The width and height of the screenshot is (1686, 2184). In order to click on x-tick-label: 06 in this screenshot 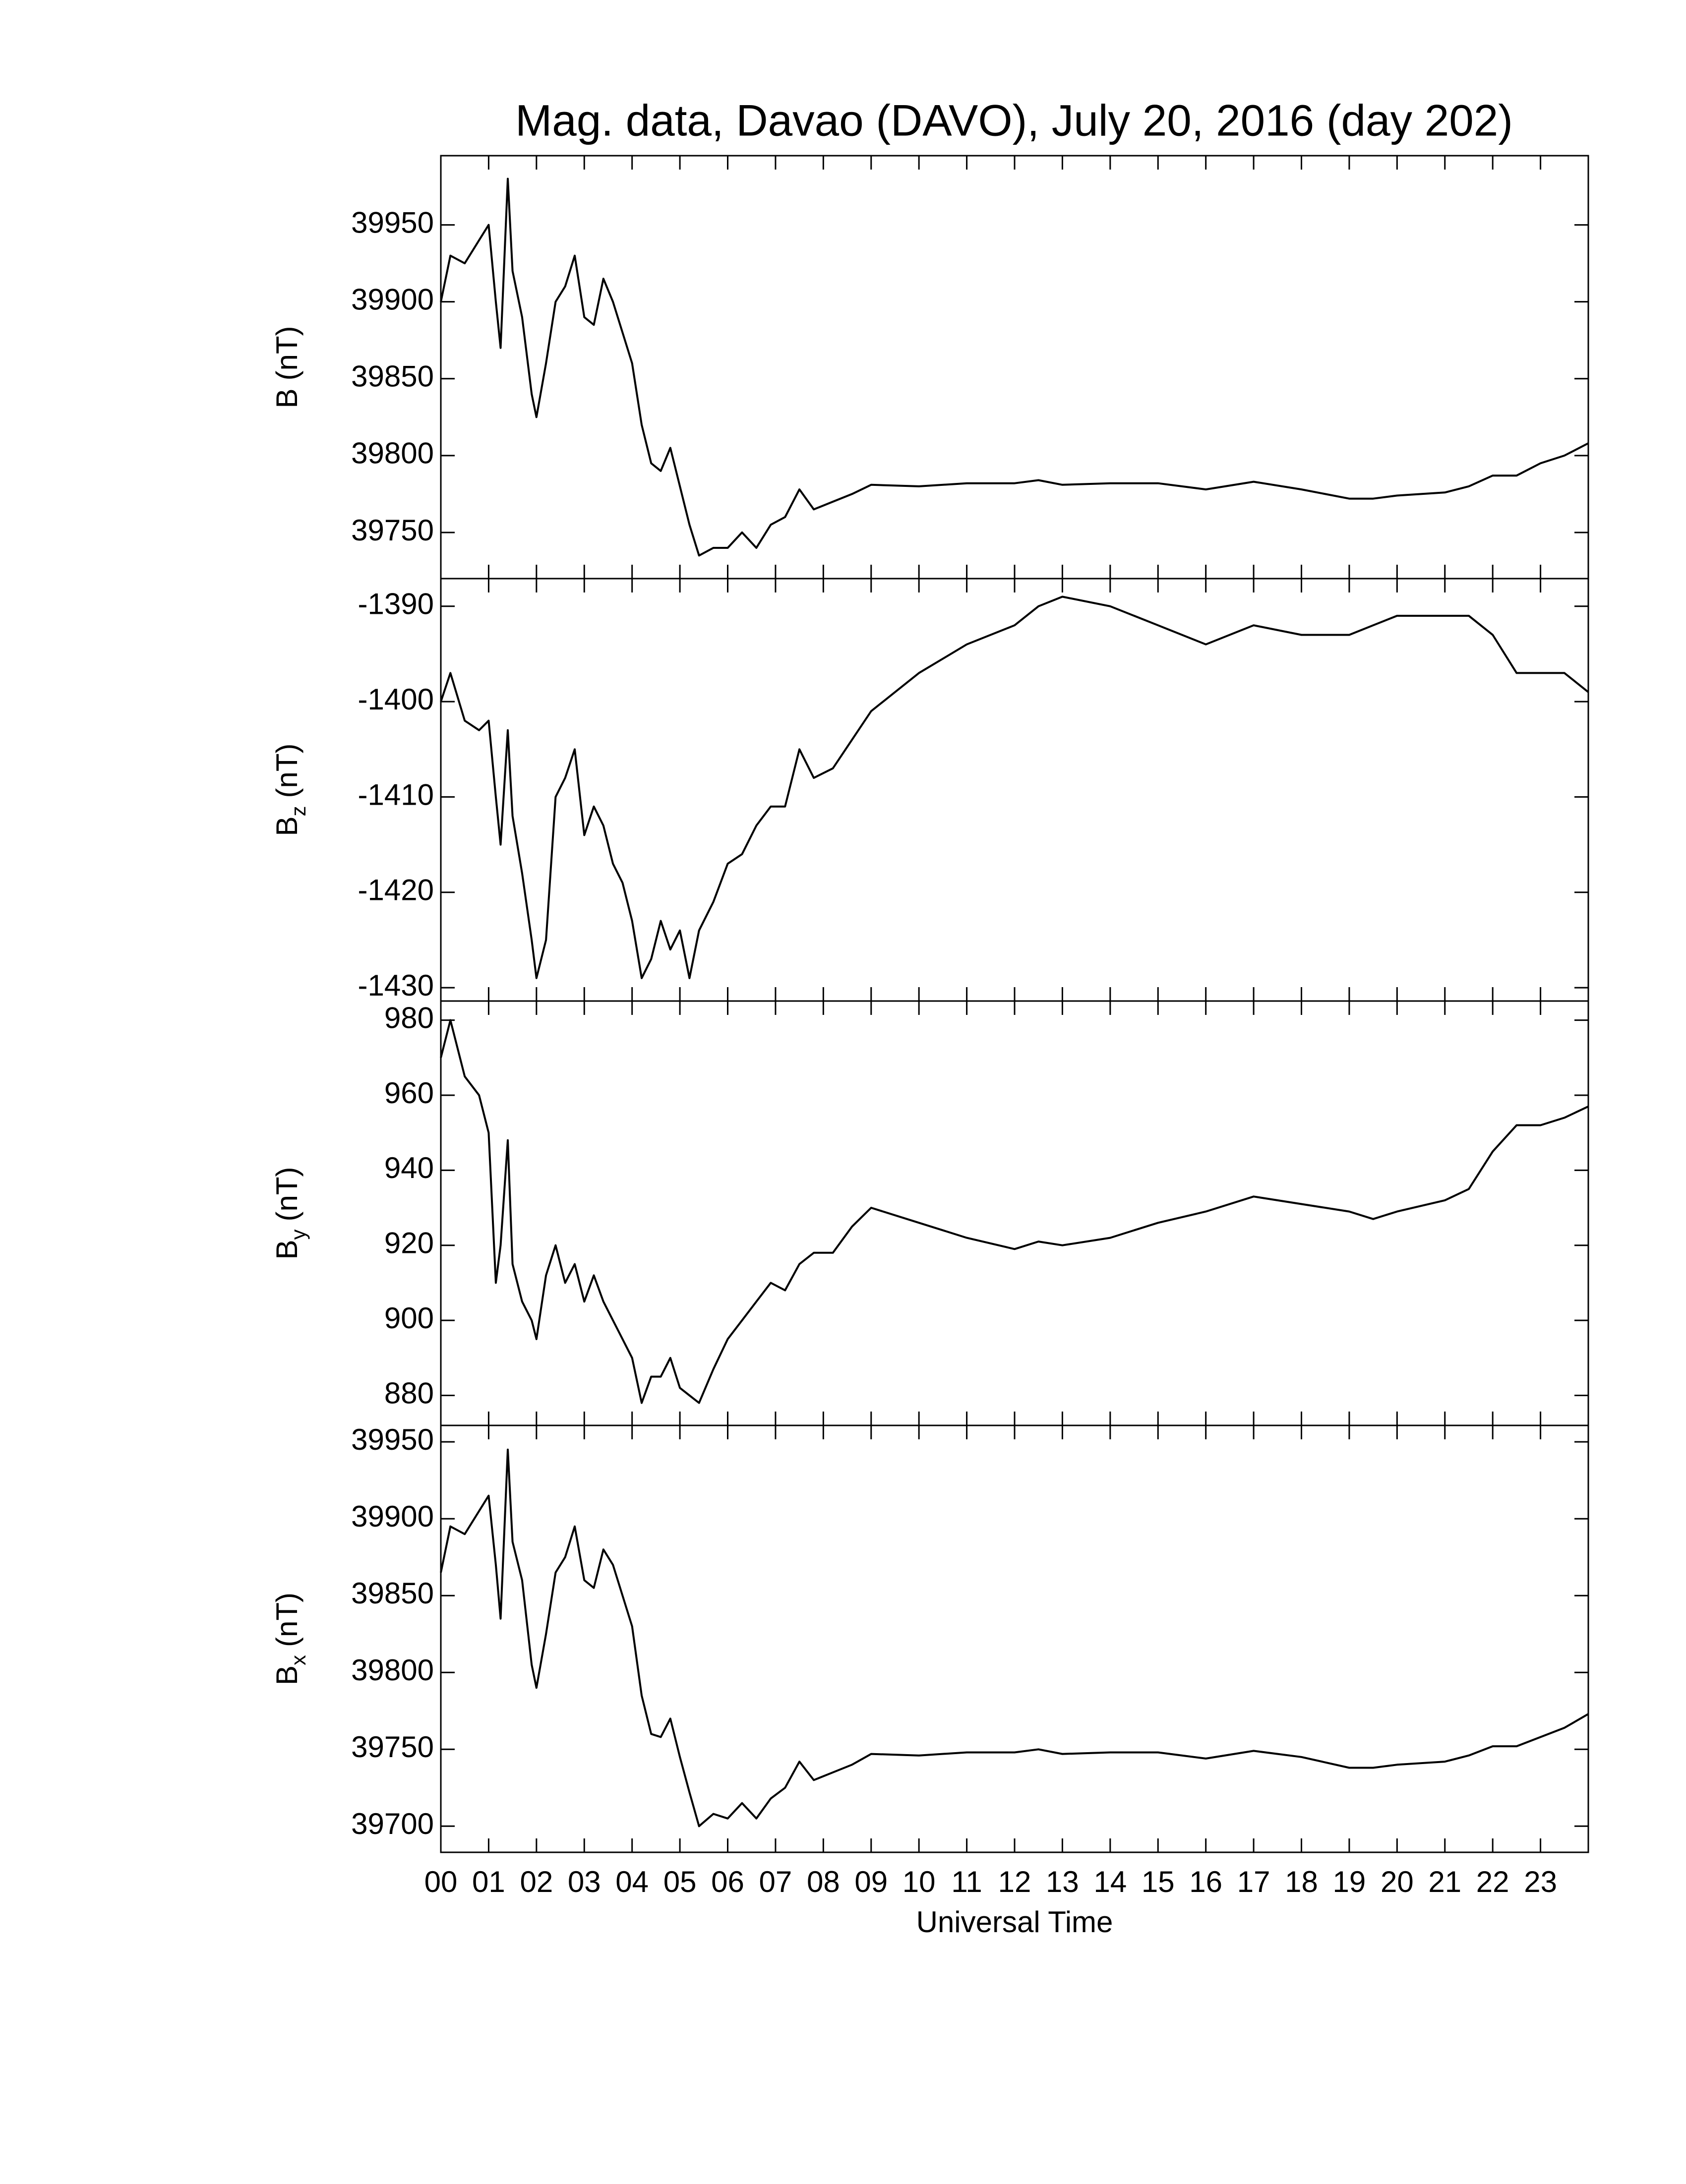, I will do `click(728, 1881)`.